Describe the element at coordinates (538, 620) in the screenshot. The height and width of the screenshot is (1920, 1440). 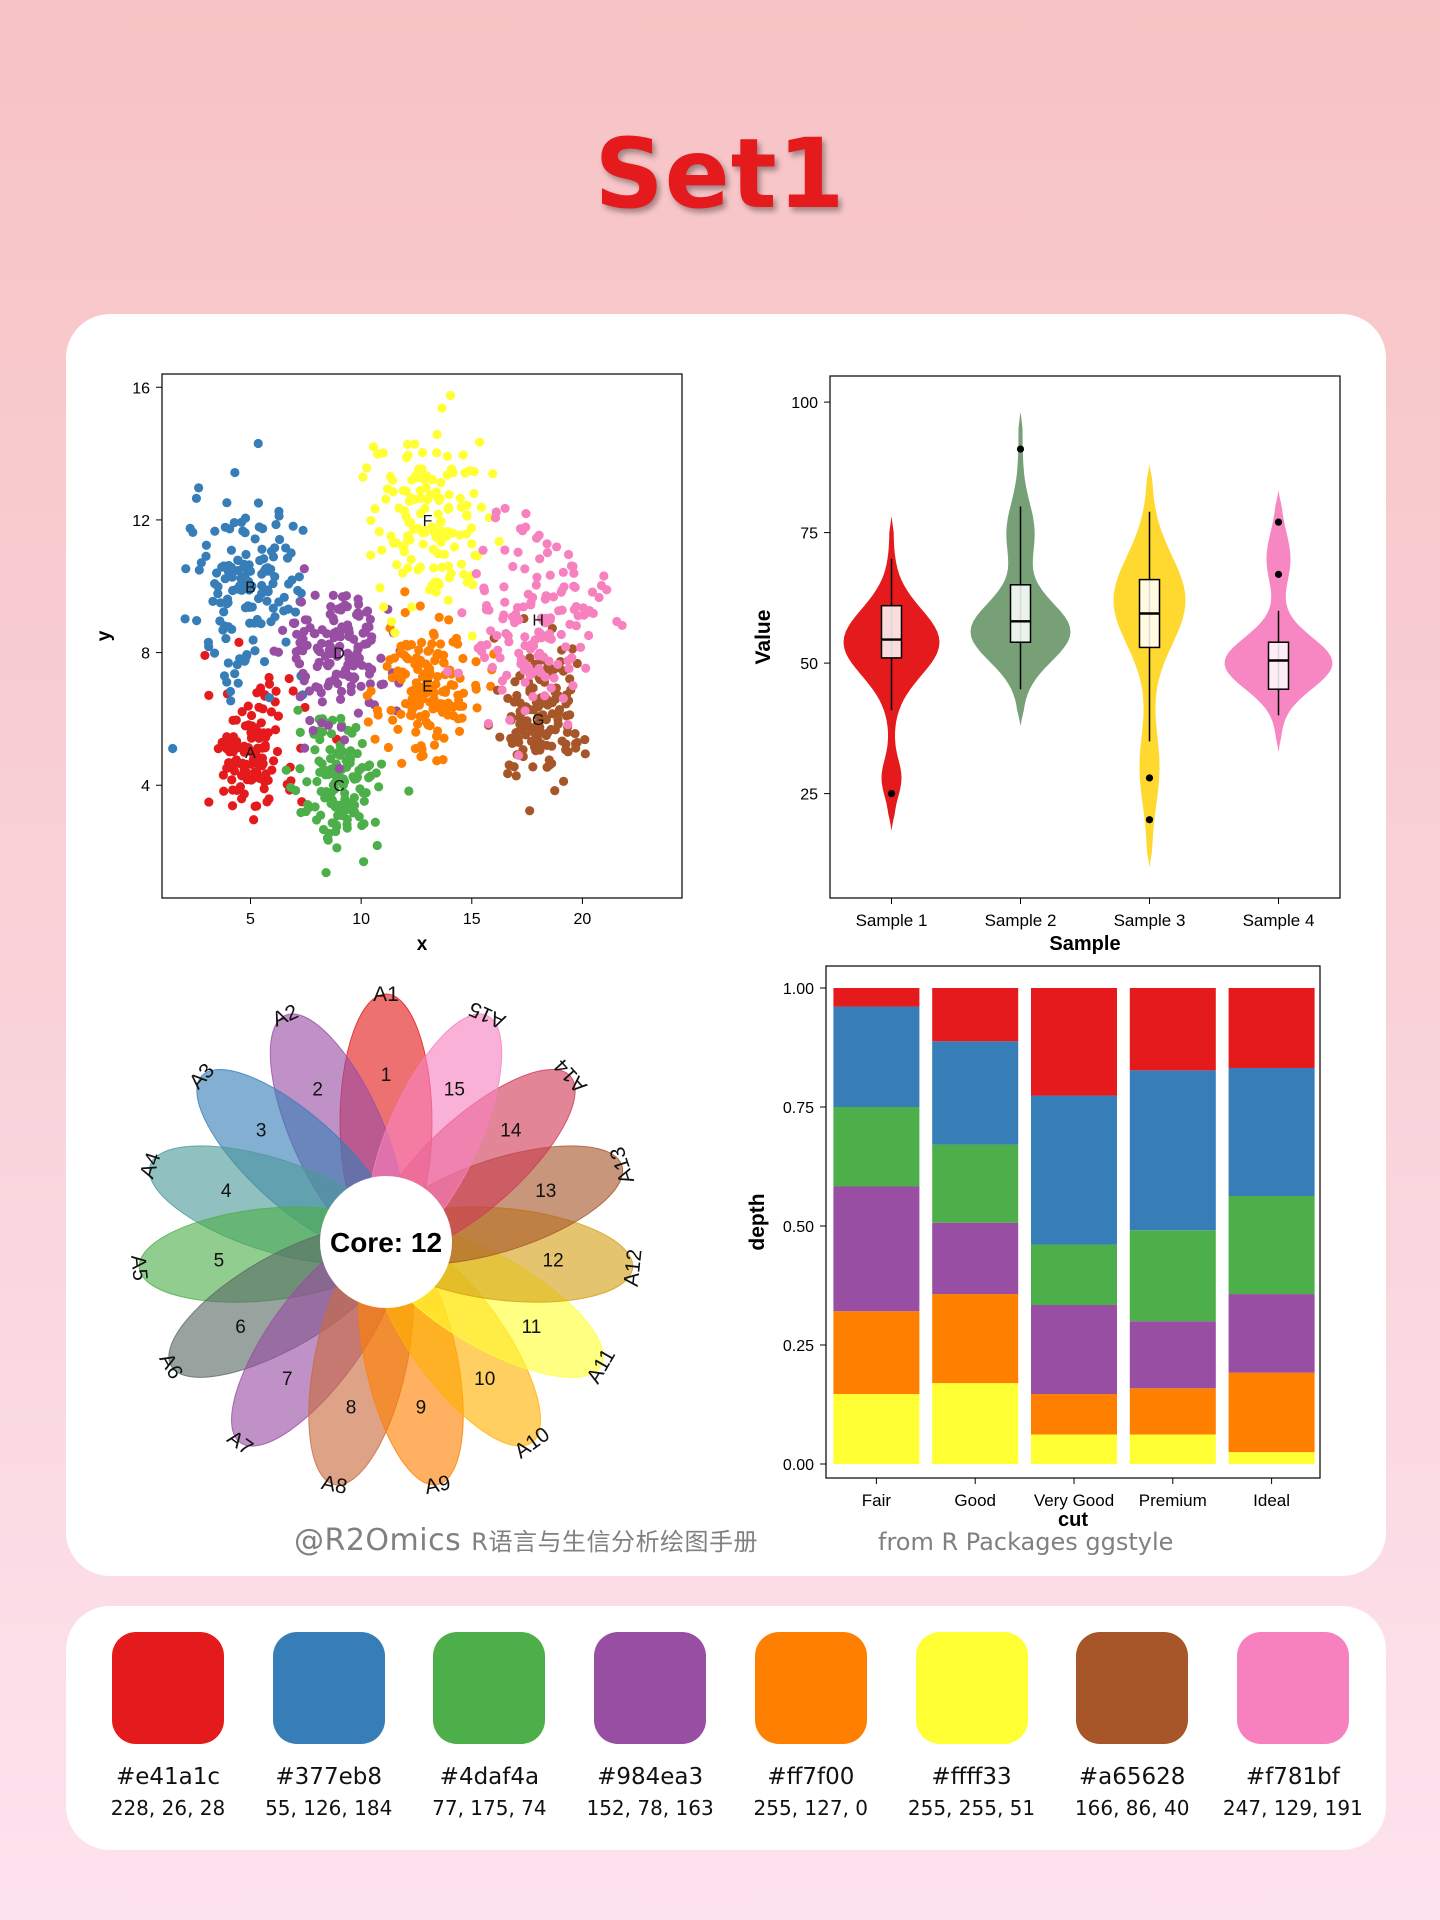
I see `cluster-label: H` at that location.